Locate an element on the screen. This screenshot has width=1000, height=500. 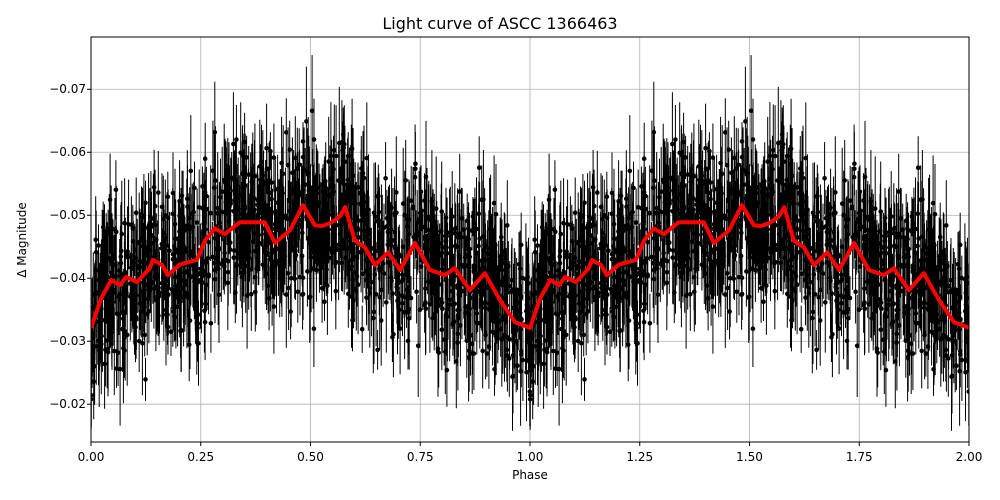
x-tick-label: 2.00 is located at coordinates (969, 457).